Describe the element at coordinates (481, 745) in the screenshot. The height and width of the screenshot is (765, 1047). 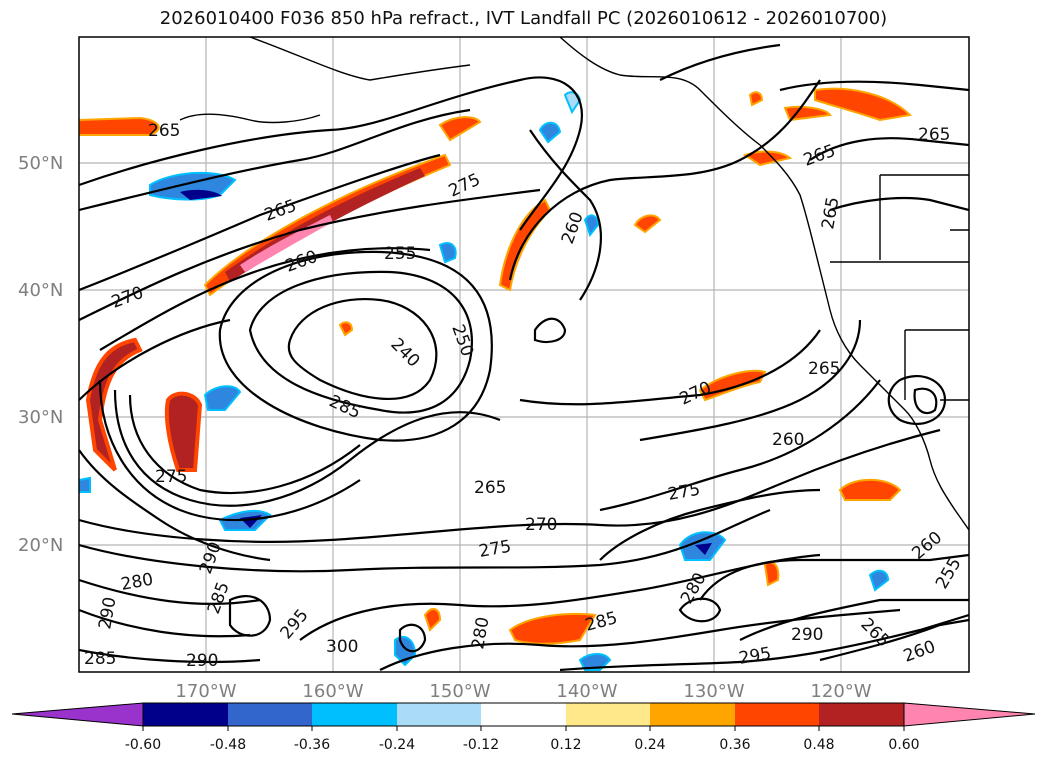
I see `colorbar-tick-label: -0.12` at that location.